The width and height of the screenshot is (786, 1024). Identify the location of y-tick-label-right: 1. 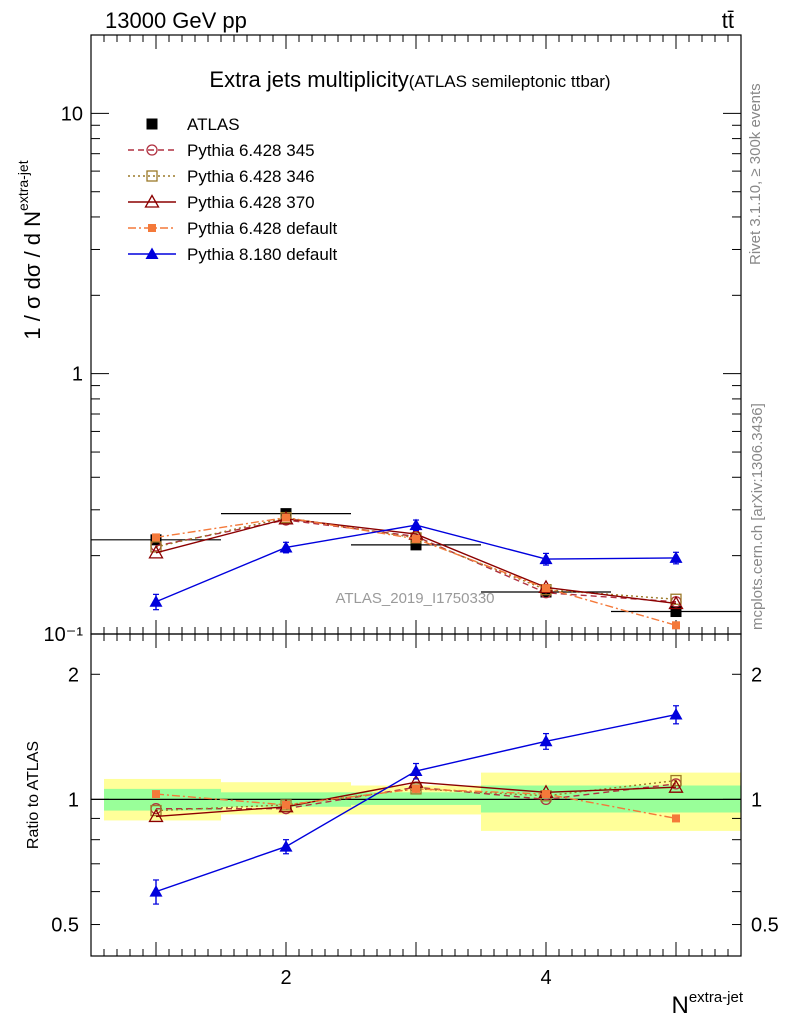
(756, 800).